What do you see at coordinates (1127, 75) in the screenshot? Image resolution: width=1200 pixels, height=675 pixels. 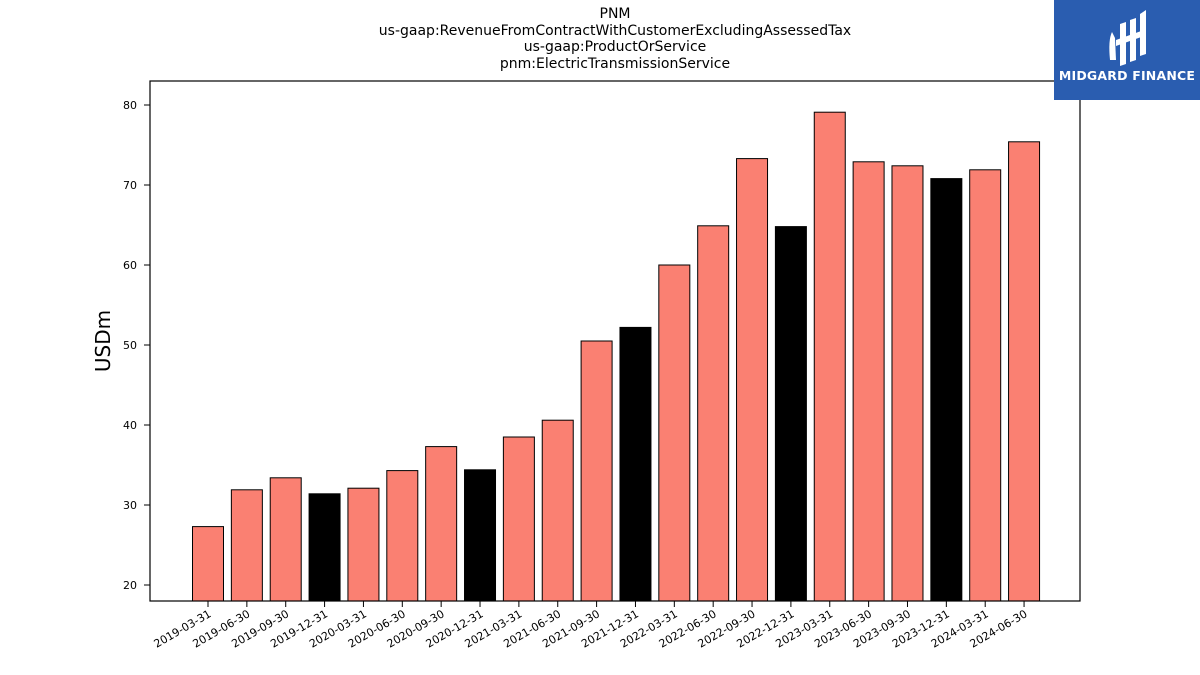 I see `logo-text: MIDGARD FINANCE` at bounding box center [1127, 75].